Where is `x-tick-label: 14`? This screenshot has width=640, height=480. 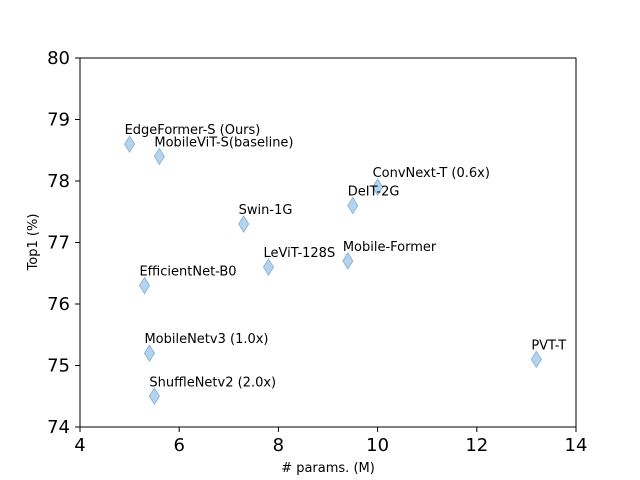 x-tick-label: 14 is located at coordinates (576, 445).